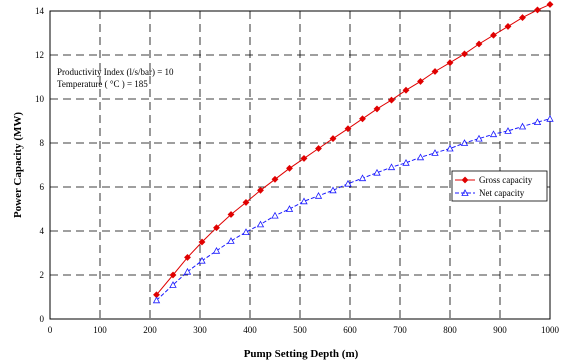 The width and height of the screenshot is (562, 363). I want to click on x-axis-ticks: 0 100 200 300 400 500 600 700 800 900 1000, so click(304, 330).